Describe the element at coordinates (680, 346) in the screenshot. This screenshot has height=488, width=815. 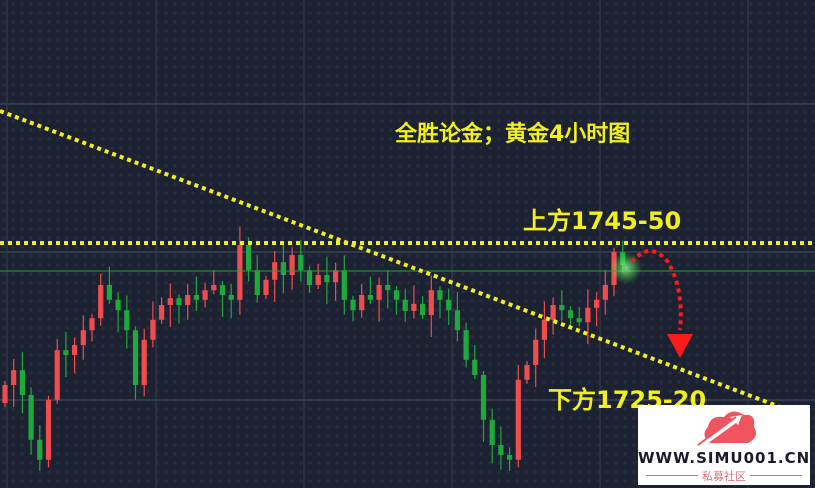
I see `down-arrow-icon` at that location.